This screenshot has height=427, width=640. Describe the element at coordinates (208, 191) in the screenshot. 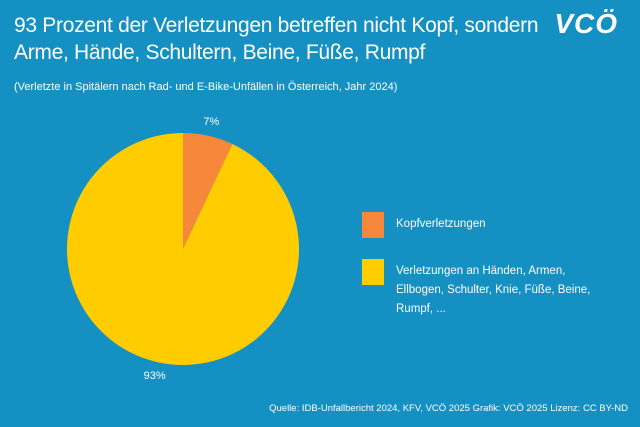

I see `pie-slice` at that location.